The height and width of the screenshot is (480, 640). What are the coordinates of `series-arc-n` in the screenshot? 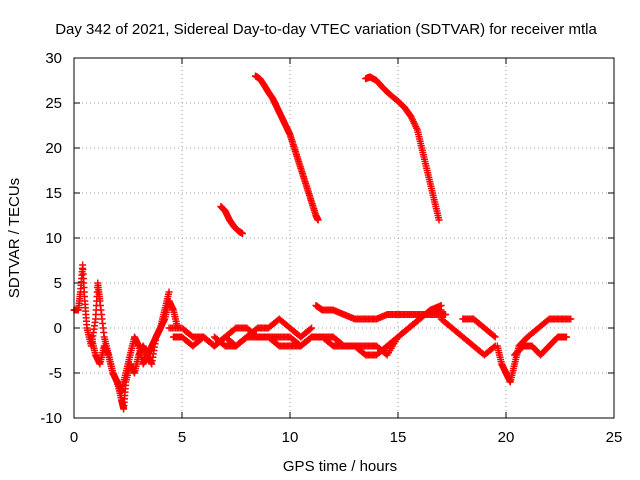 It's located at (540, 346).